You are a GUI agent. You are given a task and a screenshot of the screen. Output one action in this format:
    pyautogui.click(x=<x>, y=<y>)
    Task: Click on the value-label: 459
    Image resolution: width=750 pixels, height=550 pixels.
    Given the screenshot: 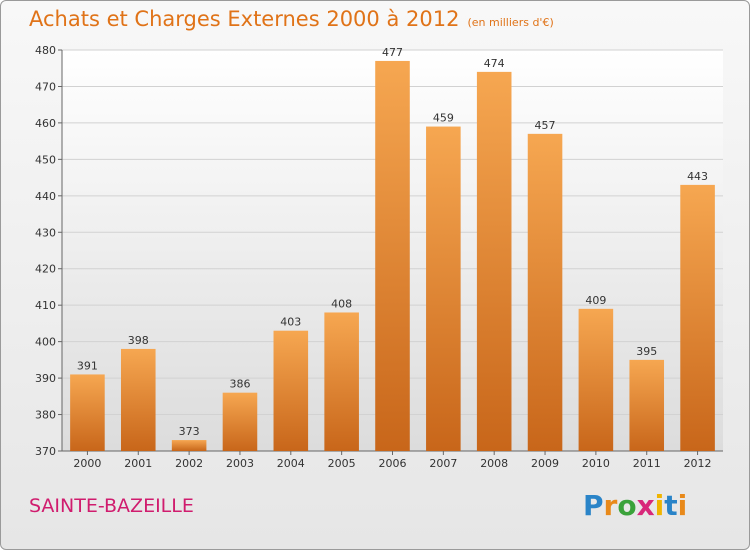 What is the action you would take?
    pyautogui.click(x=443, y=118)
    